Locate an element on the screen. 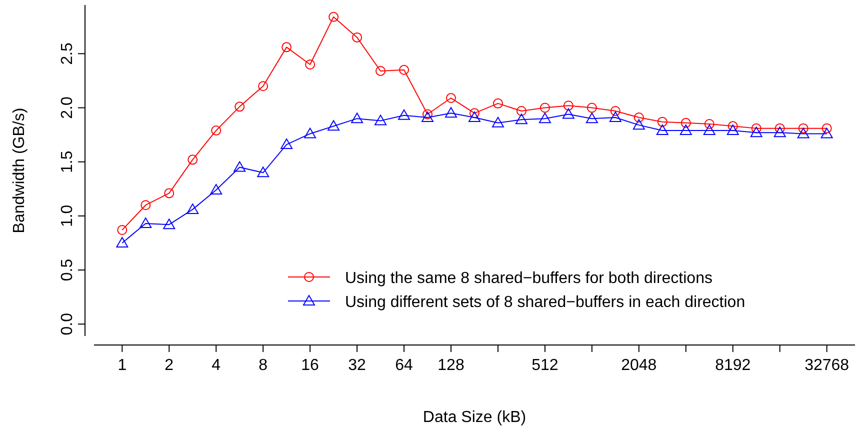 The width and height of the screenshot is (867, 435). x-tick-label: 512 is located at coordinates (545, 365).